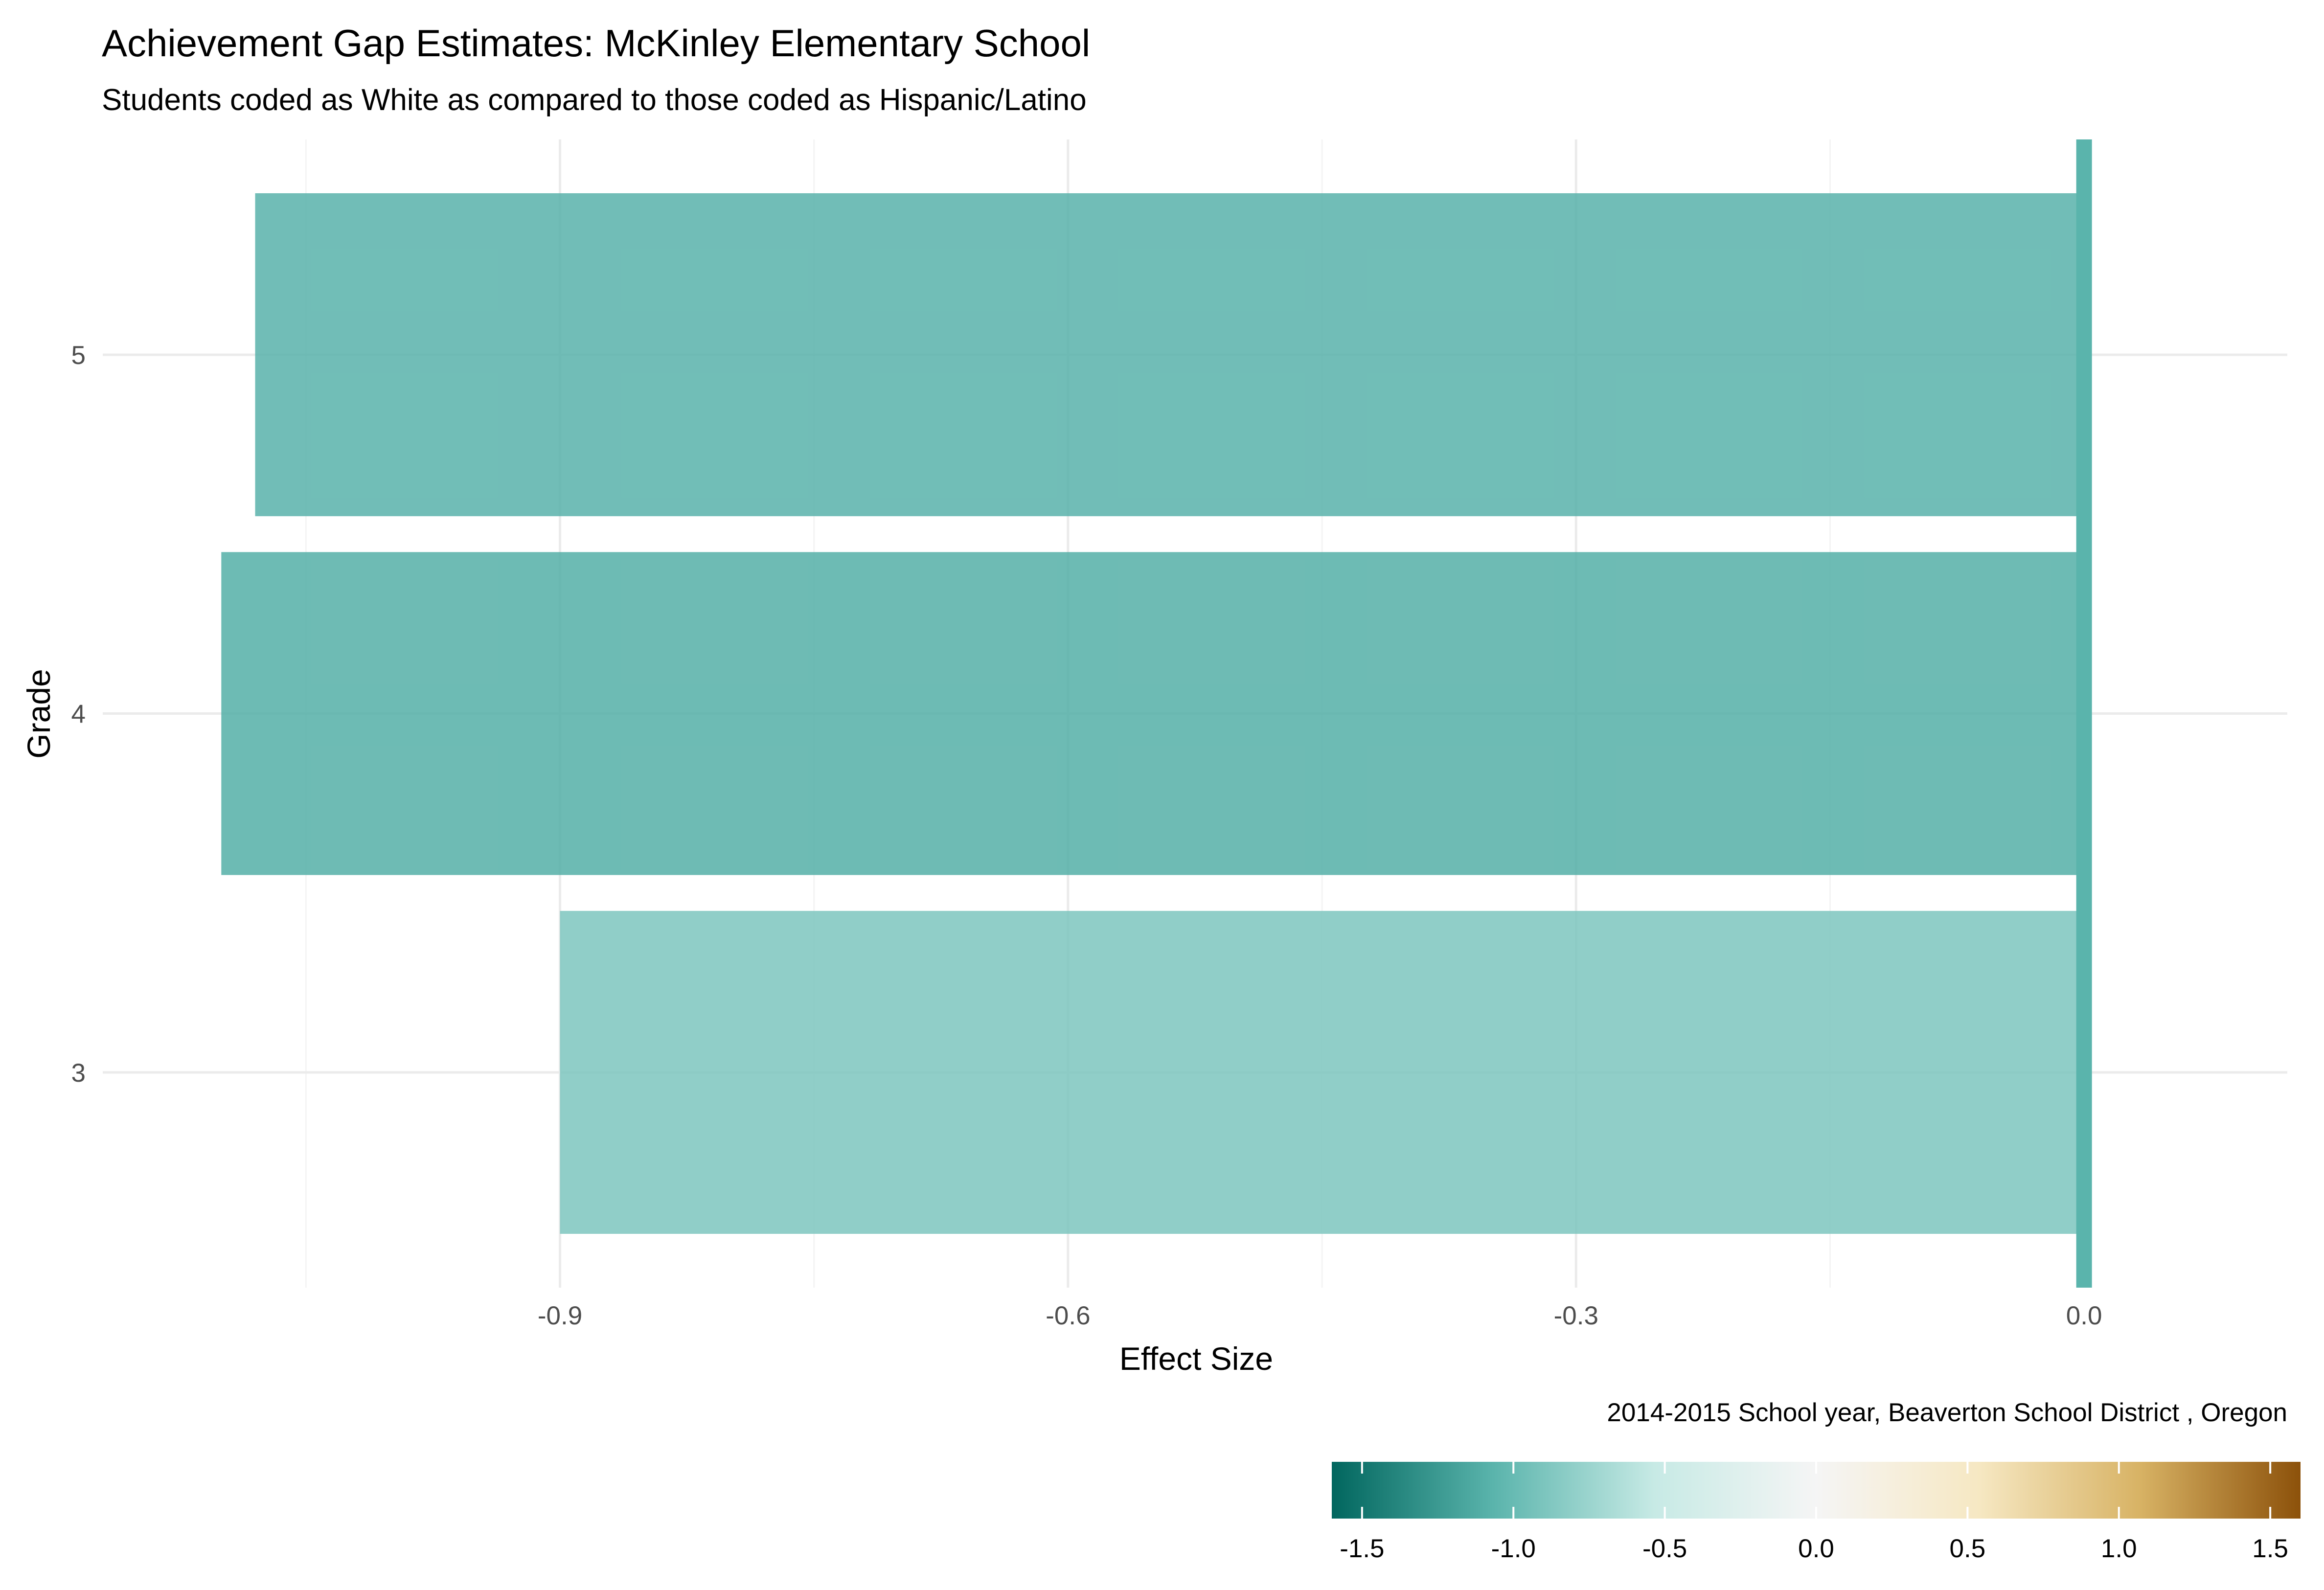 The image size is (2324, 1590). Describe the element at coordinates (1196, 1359) in the screenshot. I see `x-axis-title: Effect Size` at that location.